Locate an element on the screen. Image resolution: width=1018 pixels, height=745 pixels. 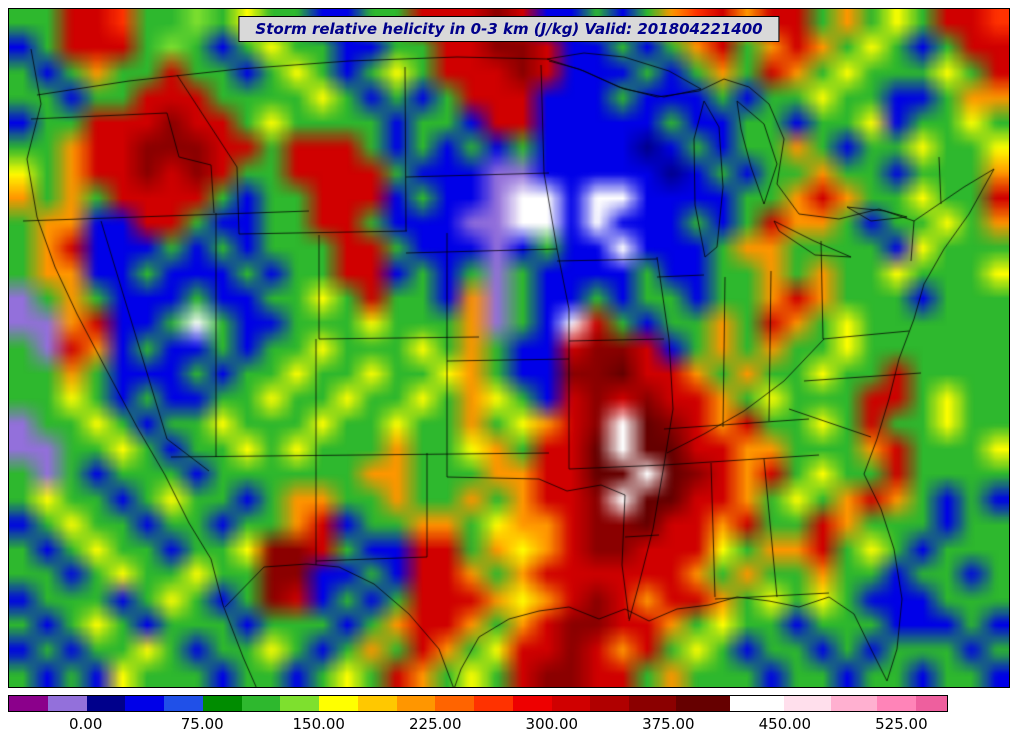
colorbar-tick-label: 450.00 is located at coordinates (785, 724).